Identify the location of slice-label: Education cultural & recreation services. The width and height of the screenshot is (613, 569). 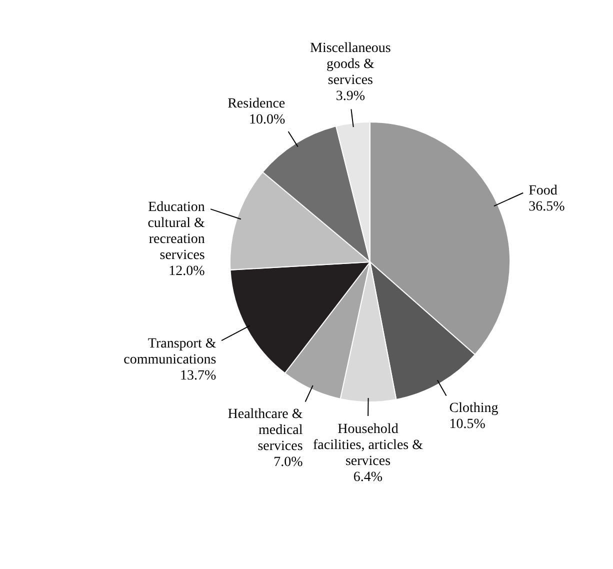
(176, 232).